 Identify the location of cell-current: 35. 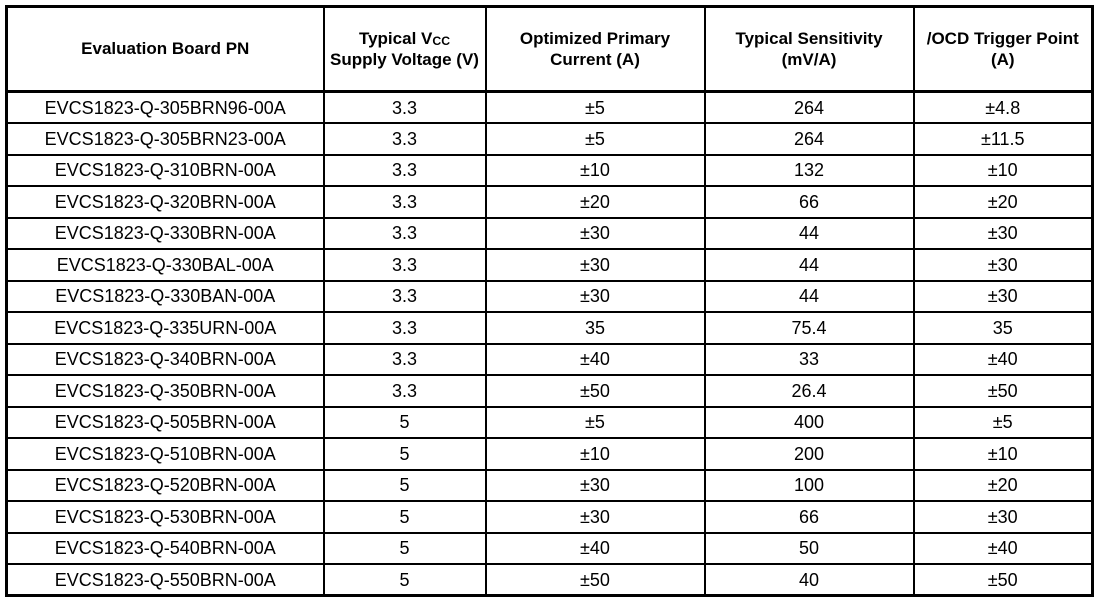
(595, 328).